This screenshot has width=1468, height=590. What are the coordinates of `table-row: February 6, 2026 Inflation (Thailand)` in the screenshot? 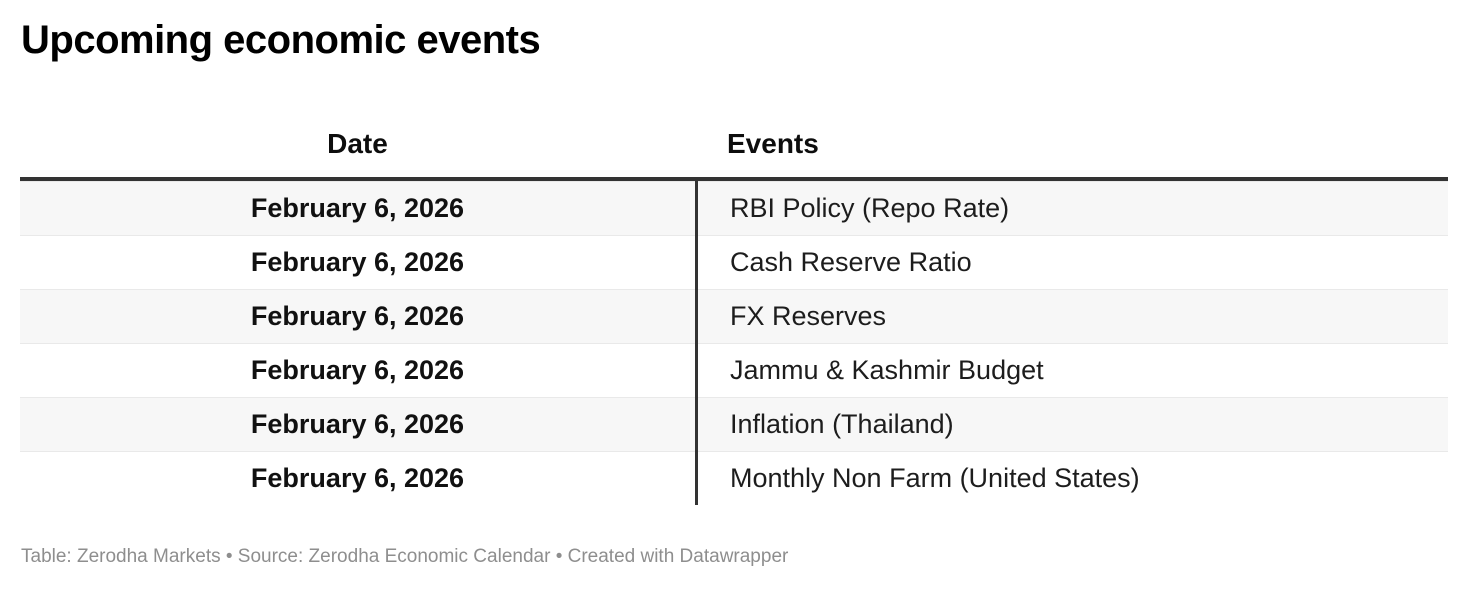 It's located at (734, 424).